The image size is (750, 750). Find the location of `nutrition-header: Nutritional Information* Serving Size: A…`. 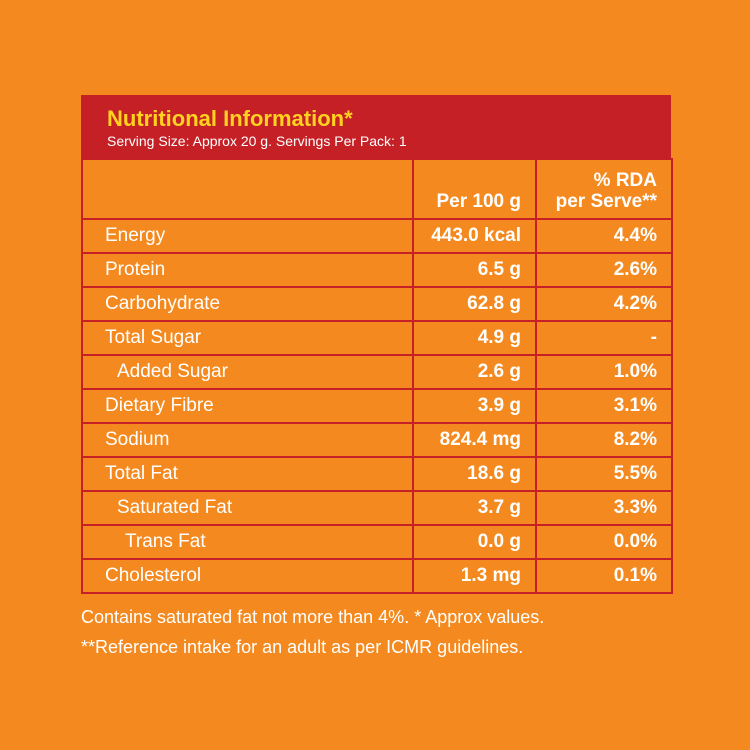

nutrition-header: Nutritional Information* Serving Size: A… is located at coordinates (376, 126).